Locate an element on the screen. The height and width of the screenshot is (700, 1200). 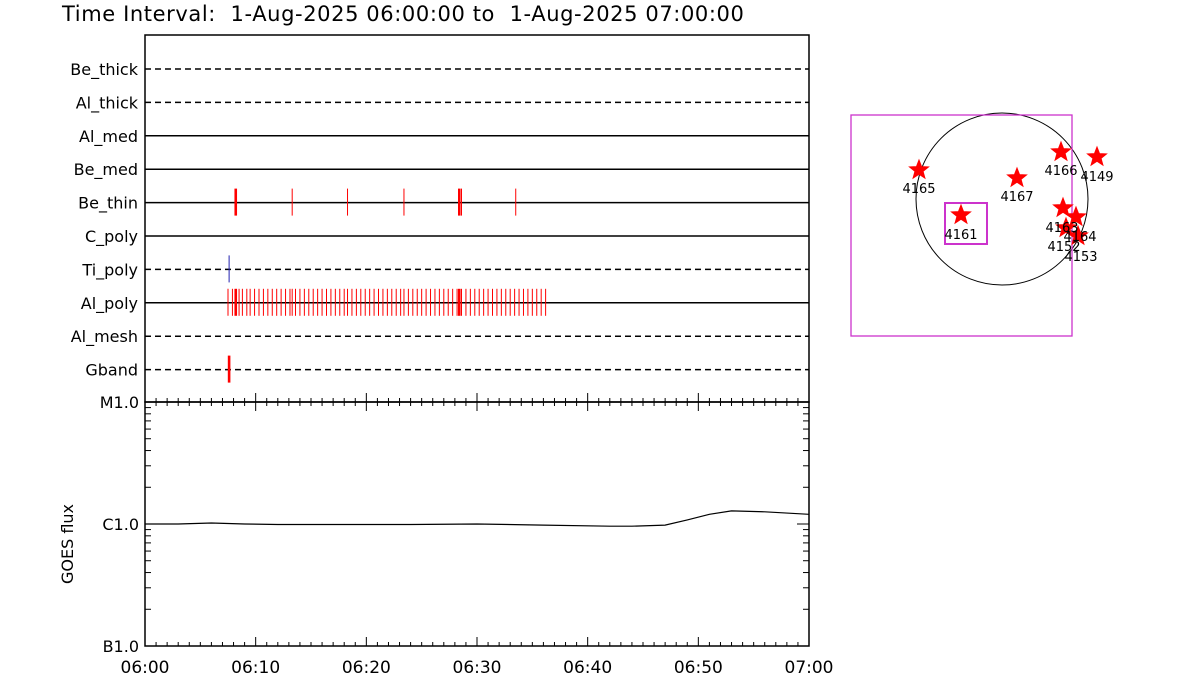
goes-xtick-label: 06:00 is located at coordinates (145, 668).